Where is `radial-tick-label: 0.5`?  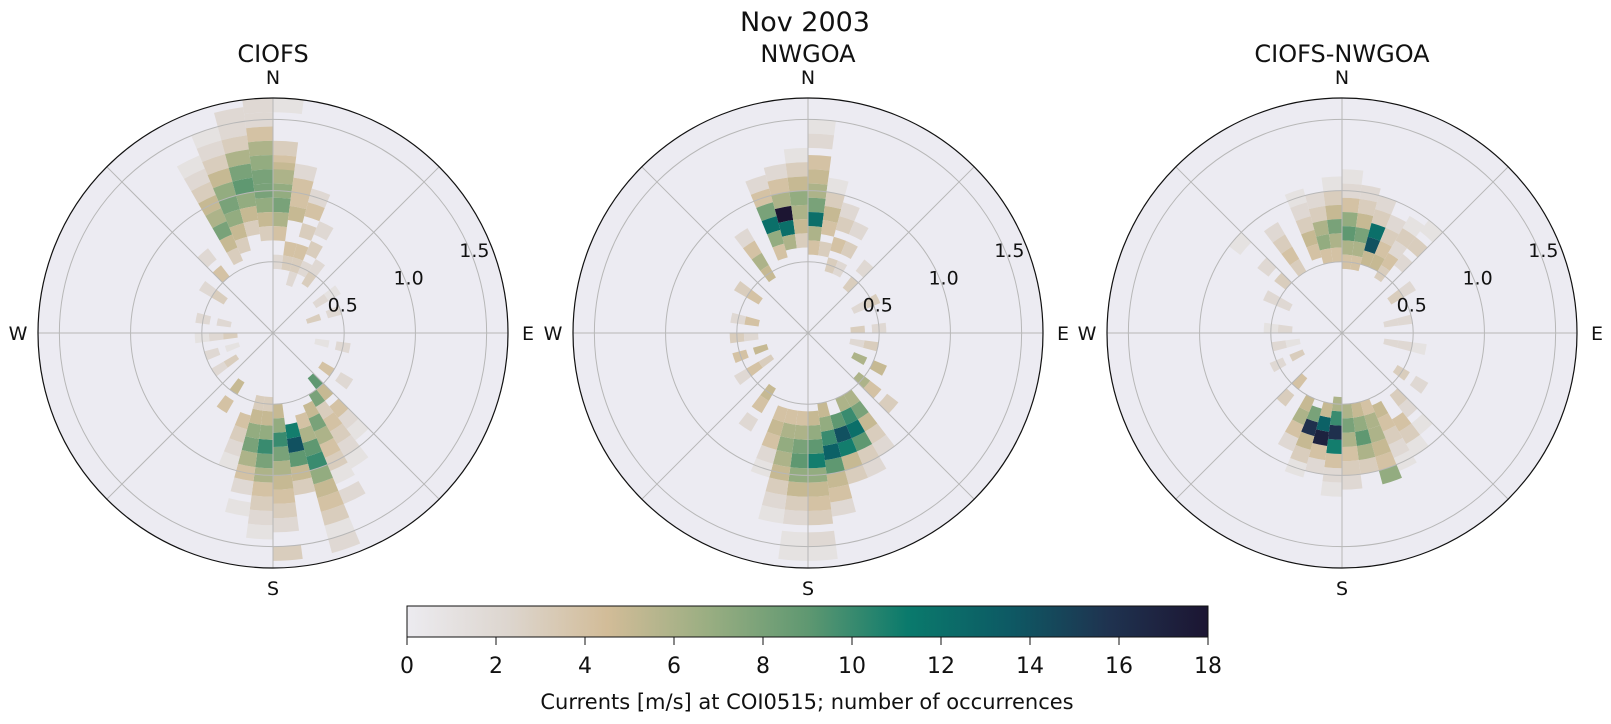 radial-tick-label: 0.5 is located at coordinates (878, 306).